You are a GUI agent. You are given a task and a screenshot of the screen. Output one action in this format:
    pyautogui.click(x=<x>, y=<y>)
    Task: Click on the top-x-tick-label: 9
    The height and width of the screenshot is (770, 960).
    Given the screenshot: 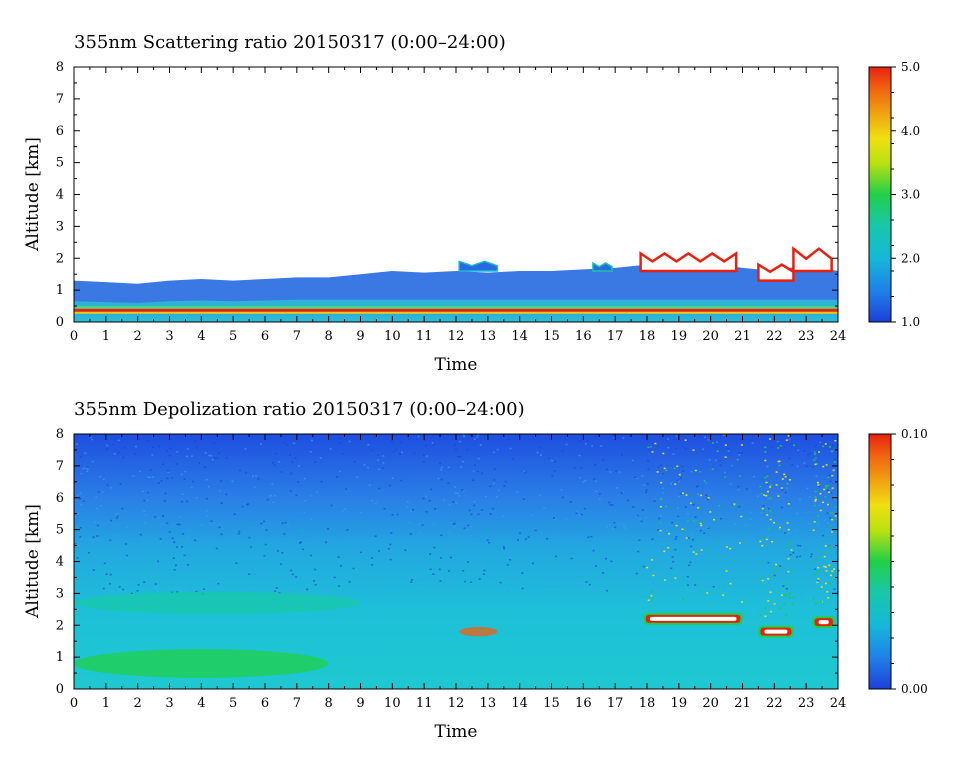 What is the action you would take?
    pyautogui.click(x=360, y=336)
    